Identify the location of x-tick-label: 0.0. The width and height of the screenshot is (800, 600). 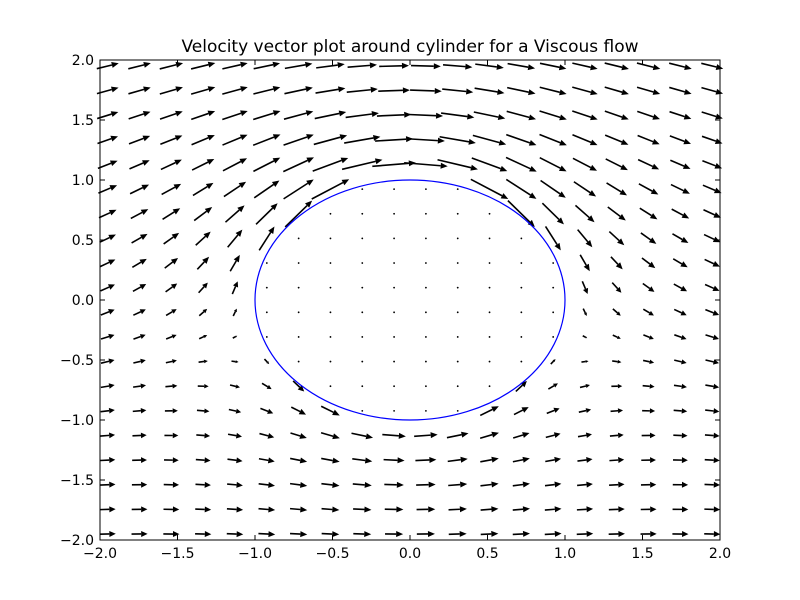
(410, 554).